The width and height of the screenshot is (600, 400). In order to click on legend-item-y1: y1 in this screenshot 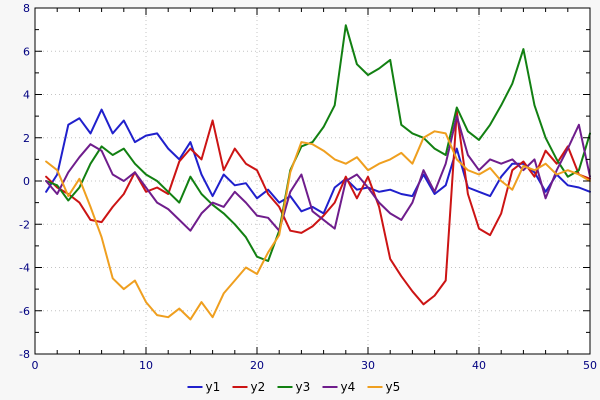, I will do `click(204, 387)`.